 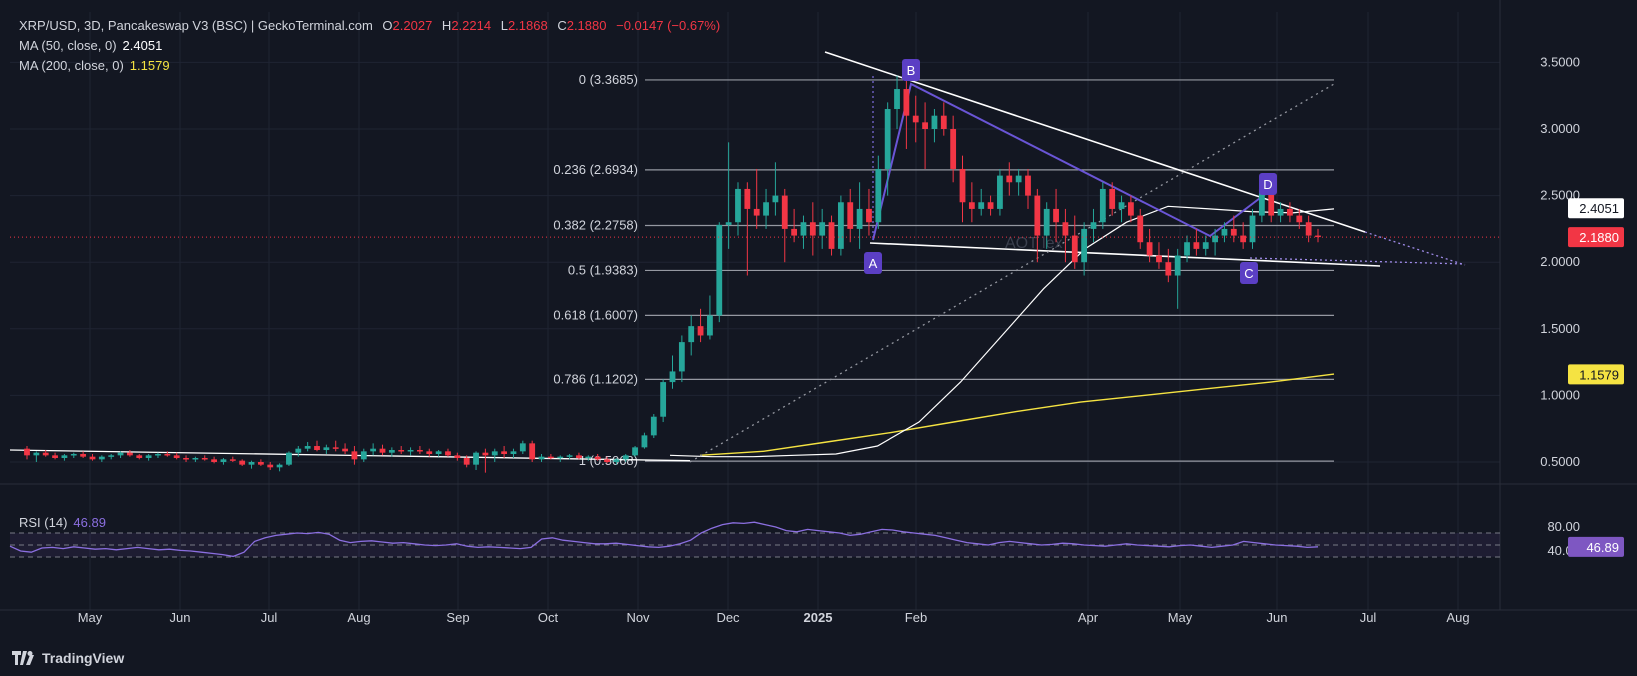 I want to click on rsi-label: RSI (14), so click(x=43, y=522).